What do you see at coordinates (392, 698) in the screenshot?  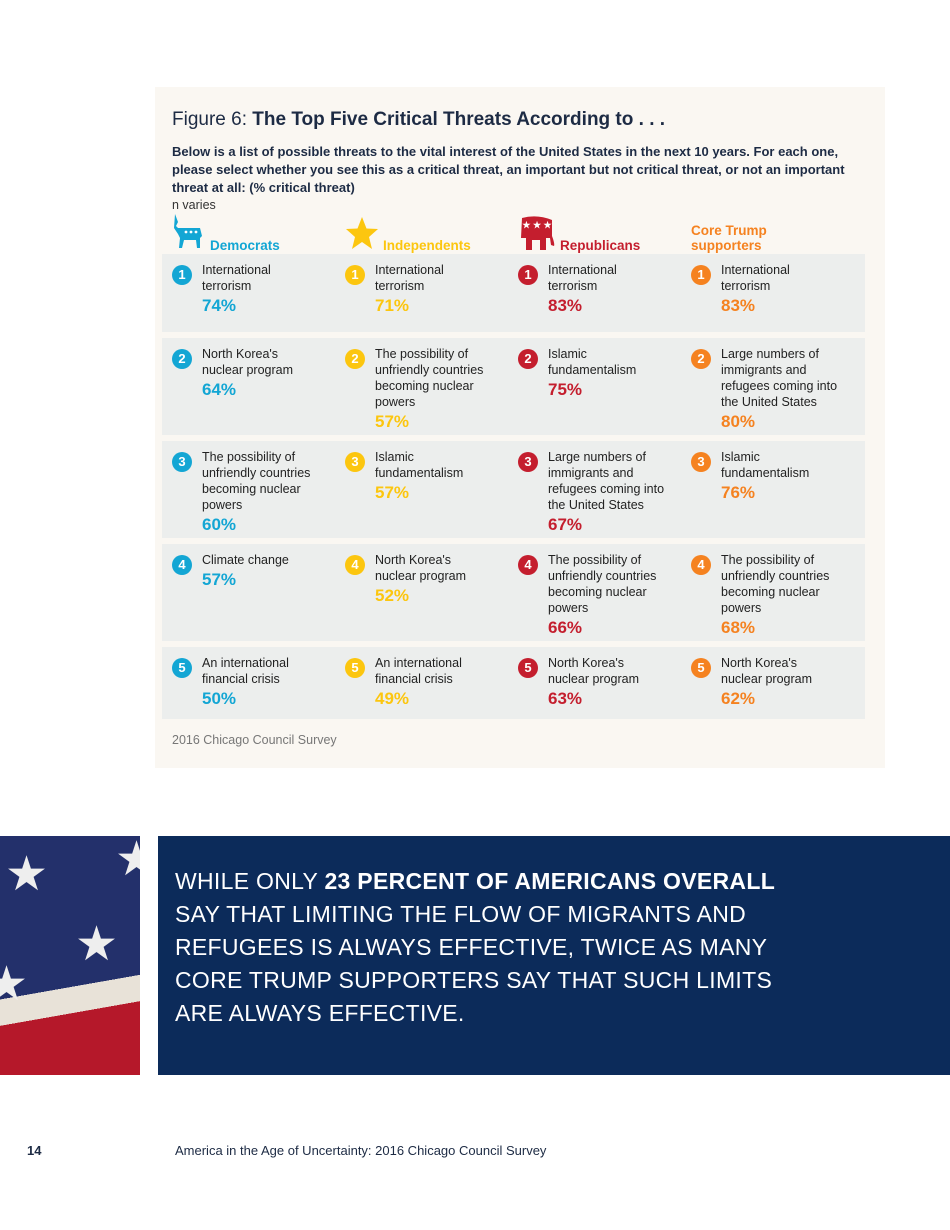 I see `threat-percent: 49%` at bounding box center [392, 698].